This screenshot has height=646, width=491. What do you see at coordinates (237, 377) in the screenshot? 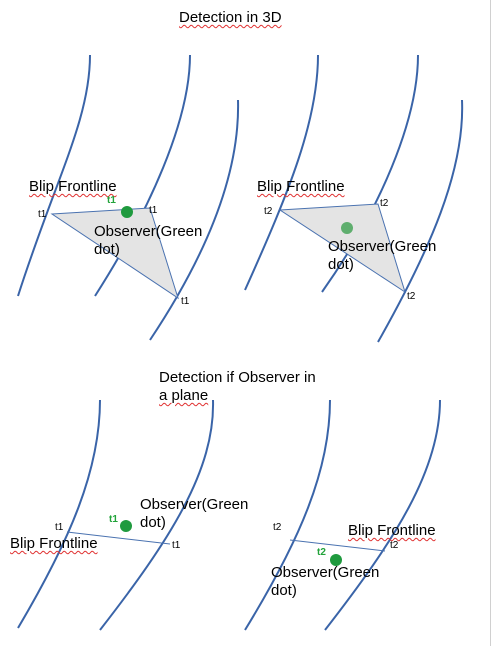
I see `title-plane-line1: Detection if Observer in` at bounding box center [237, 377].